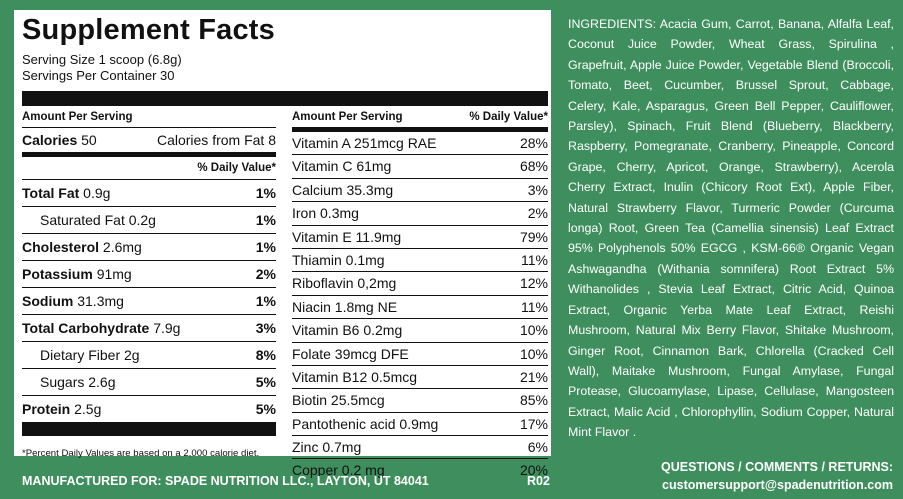 The height and width of the screenshot is (499, 903). What do you see at coordinates (149, 246) in the screenshot?
I see `macro-row: Cholesterol 2.6mg 1%` at bounding box center [149, 246].